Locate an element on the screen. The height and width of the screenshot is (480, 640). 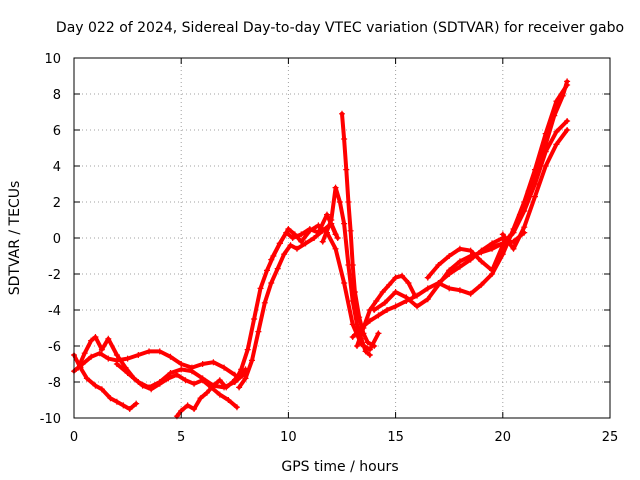
x-tick-label: 10 is located at coordinates (288, 437).